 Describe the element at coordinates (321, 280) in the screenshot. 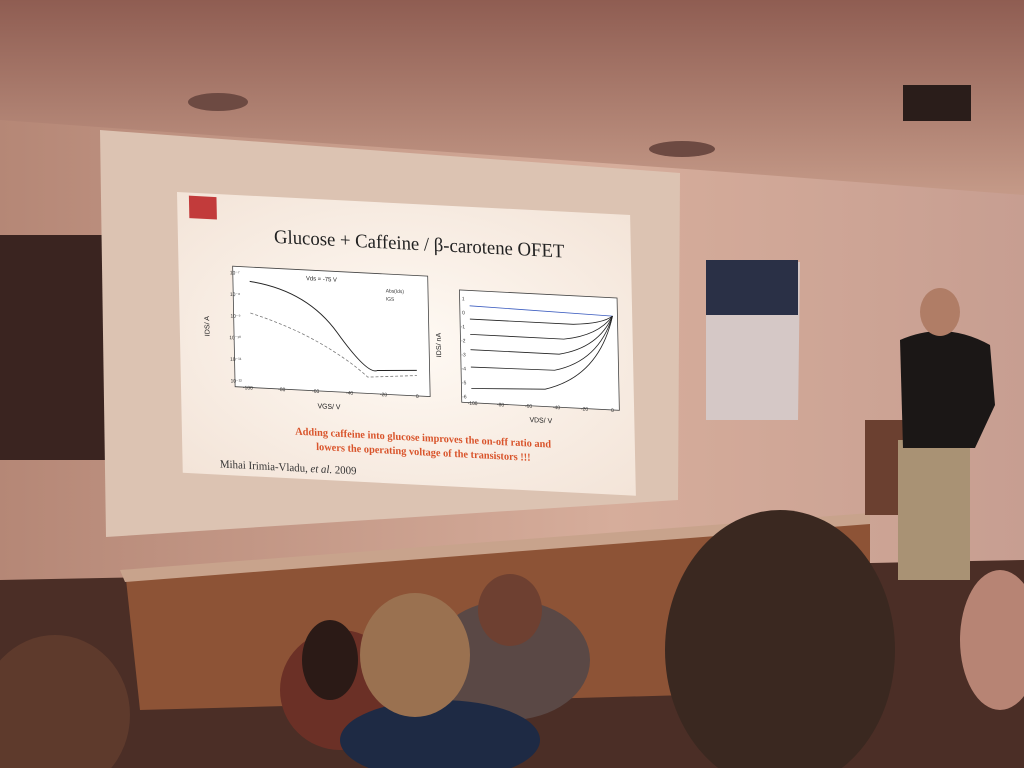

I see `plot-annotation: Vds = -75 V` at that location.